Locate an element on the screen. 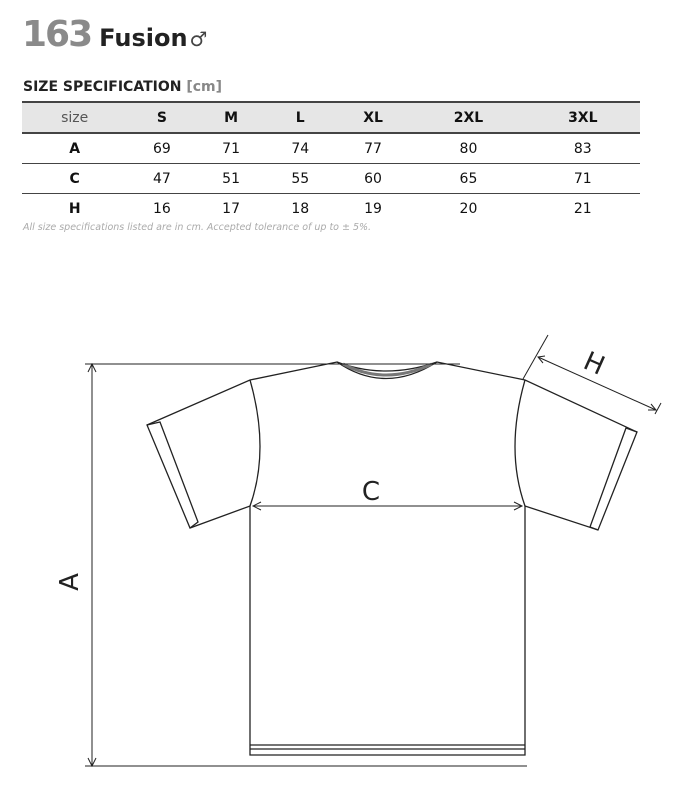  label-a: A is located at coordinates (70, 582).